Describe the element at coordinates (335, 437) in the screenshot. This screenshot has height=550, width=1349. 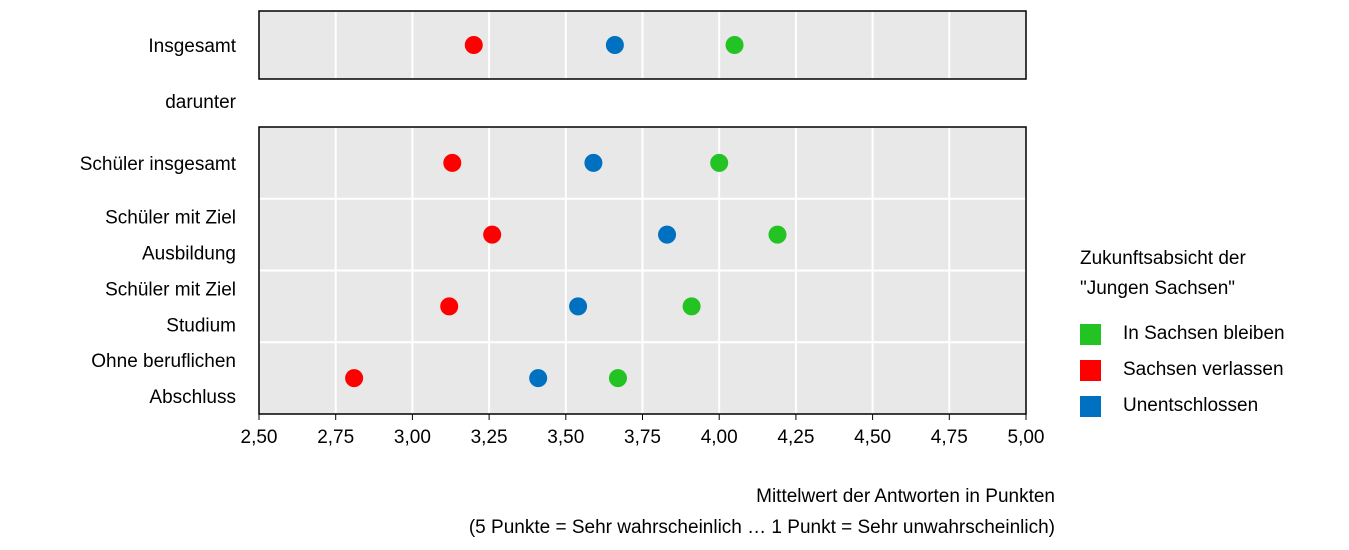
I see `x-tick-label: 2,75` at that location.